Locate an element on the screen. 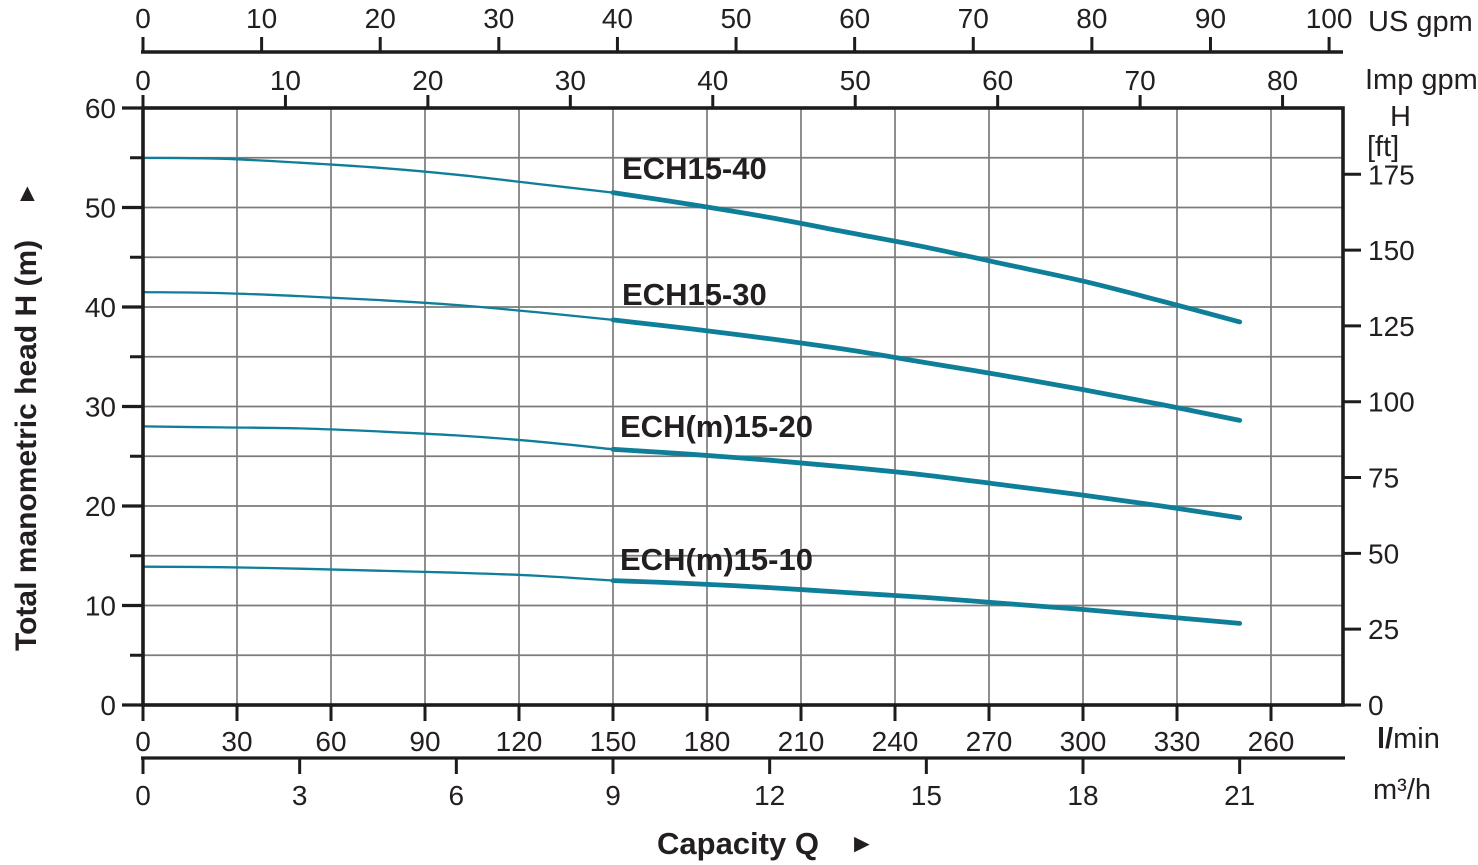 The width and height of the screenshot is (1478, 865). x-axis-title: Capacity Q ► is located at coordinates (766, 844).